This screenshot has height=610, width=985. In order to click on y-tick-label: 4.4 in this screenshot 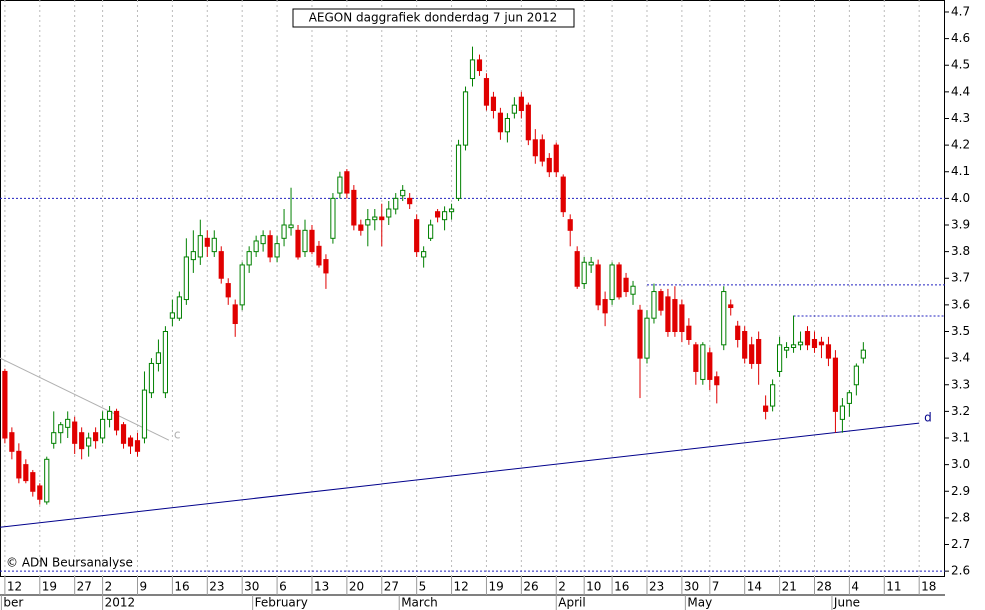, I will do `click(960, 91)`.